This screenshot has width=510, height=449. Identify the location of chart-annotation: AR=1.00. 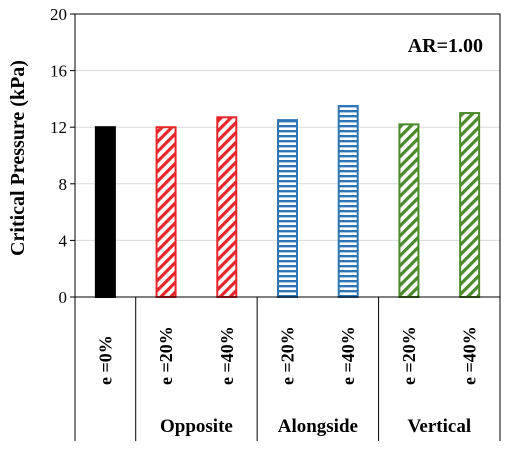
(445, 46).